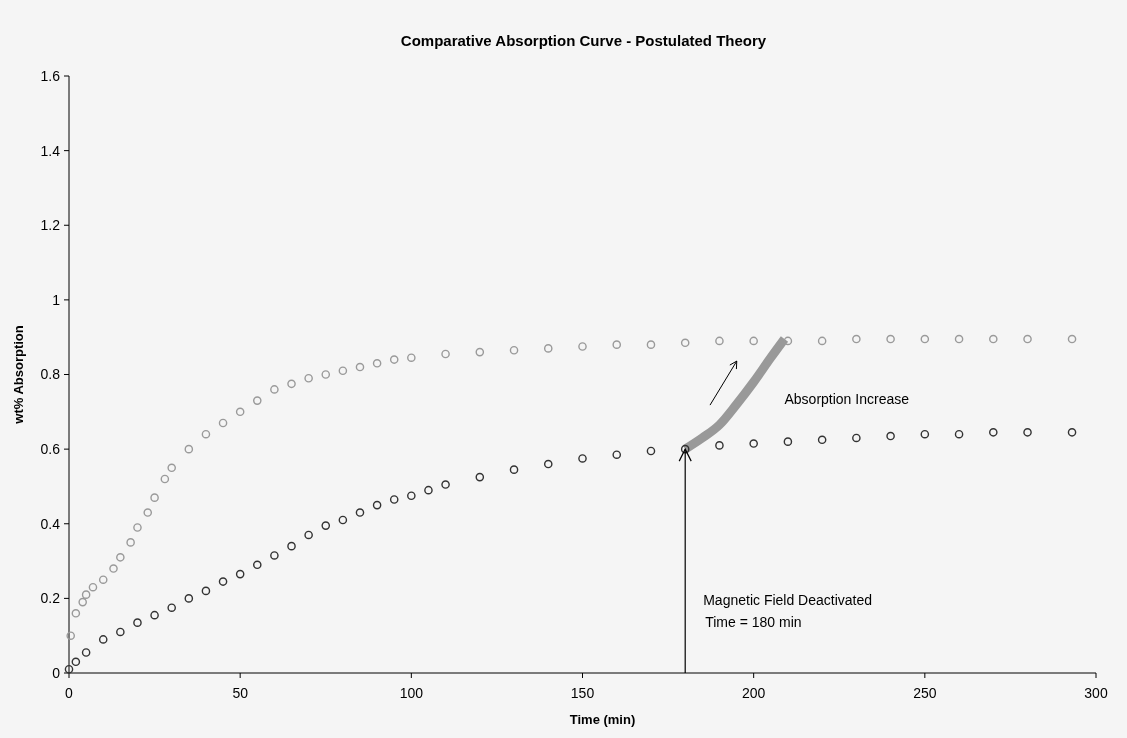 The image size is (1127, 738). I want to click on y-axis-title: wt% Absorption, so click(18, 375).